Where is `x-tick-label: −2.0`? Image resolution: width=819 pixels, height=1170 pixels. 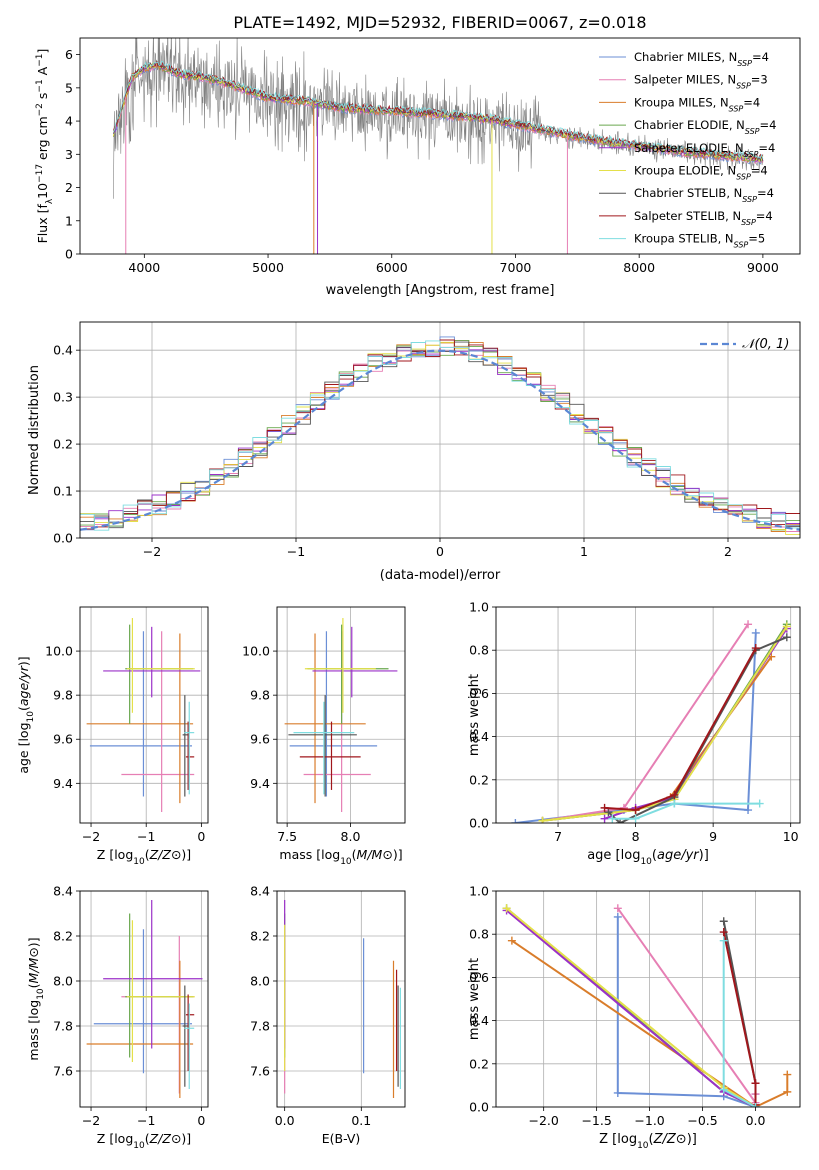 x-tick-label: −2.0 is located at coordinates (543, 1120).